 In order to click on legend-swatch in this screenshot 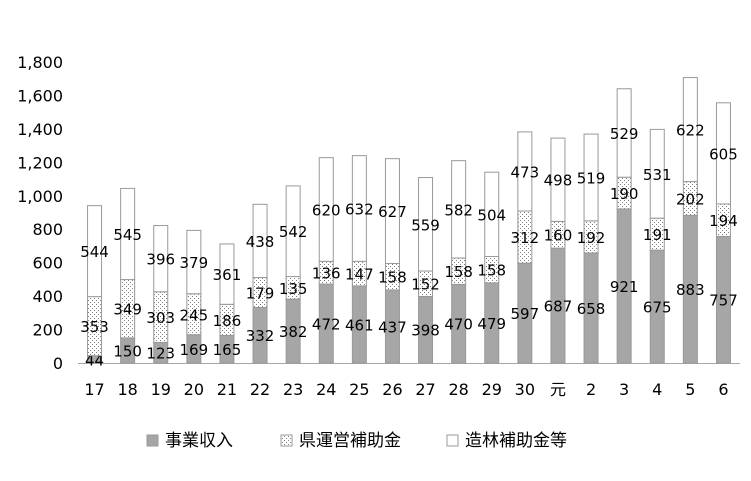, I will do `click(152, 440)`.